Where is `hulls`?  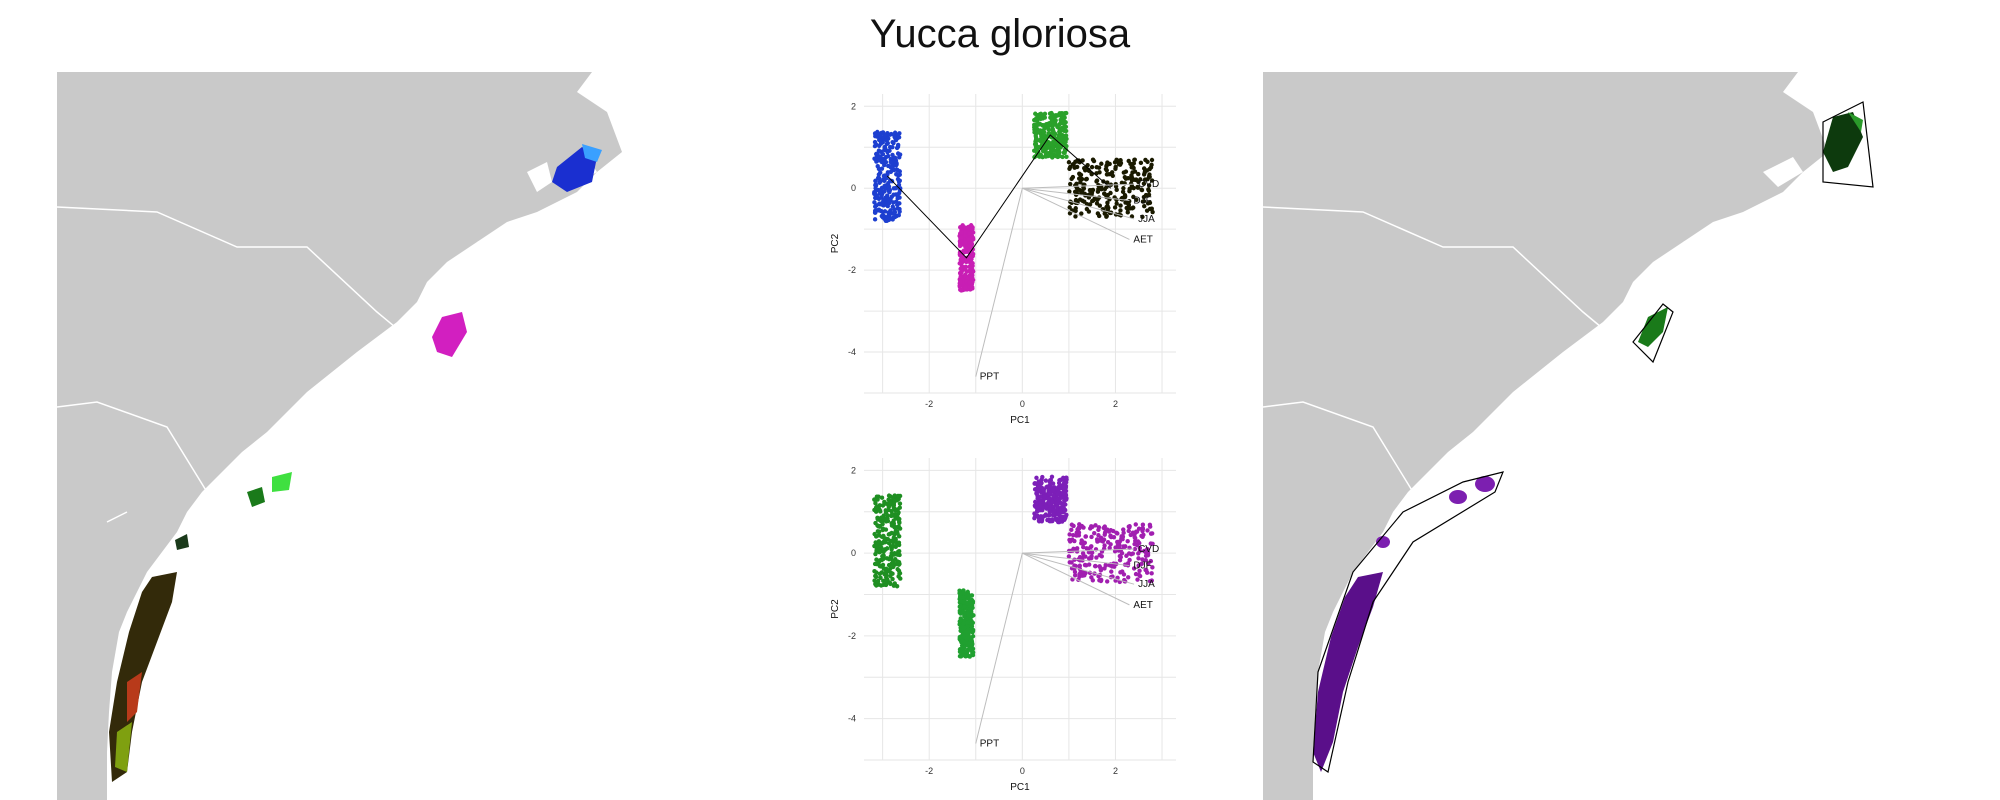 hulls is located at coordinates (999, 196).